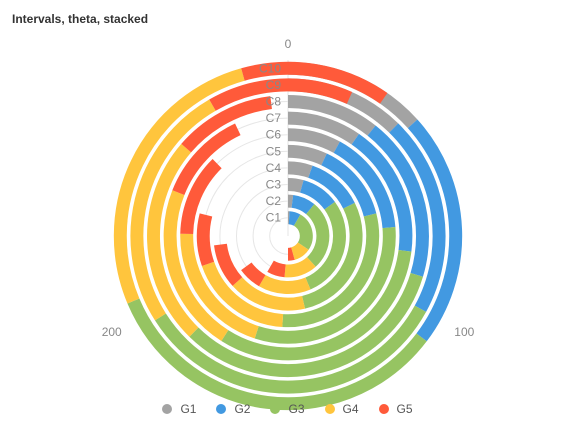 The image size is (575, 436). What do you see at coordinates (228, 264) in the screenshot?
I see `bar-g5-c4` at bounding box center [228, 264].